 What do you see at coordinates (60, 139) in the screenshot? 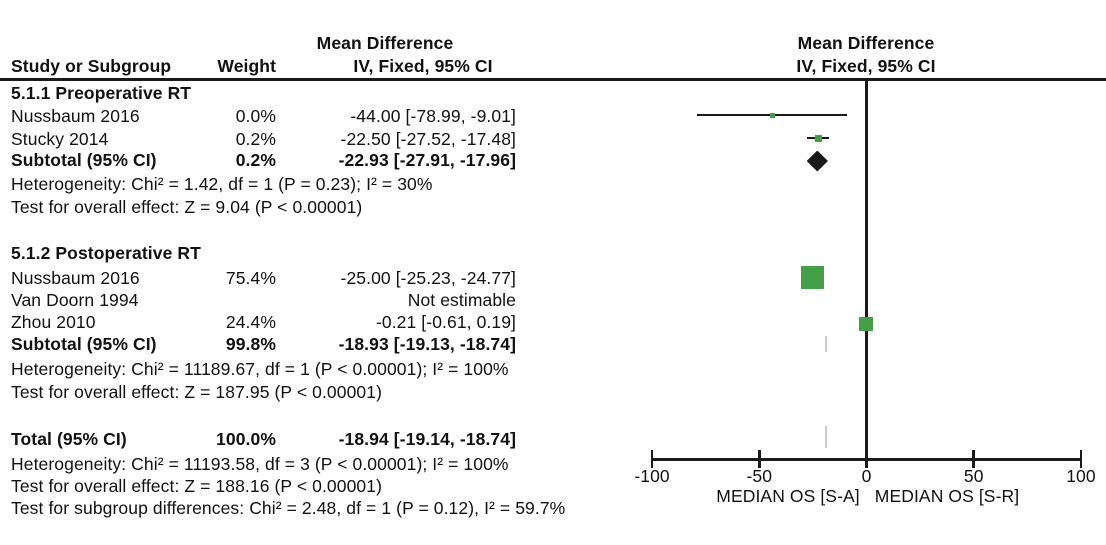
I see `study-name: Stucky 2014` at bounding box center [60, 139].